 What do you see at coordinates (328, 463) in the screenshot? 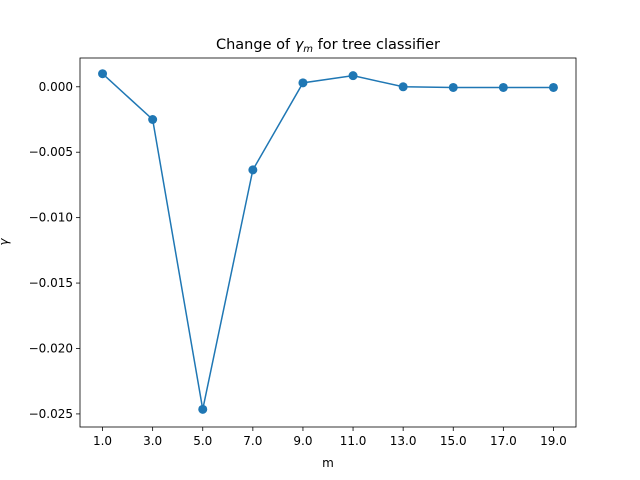
I see `x-axis-label: m` at bounding box center [328, 463].